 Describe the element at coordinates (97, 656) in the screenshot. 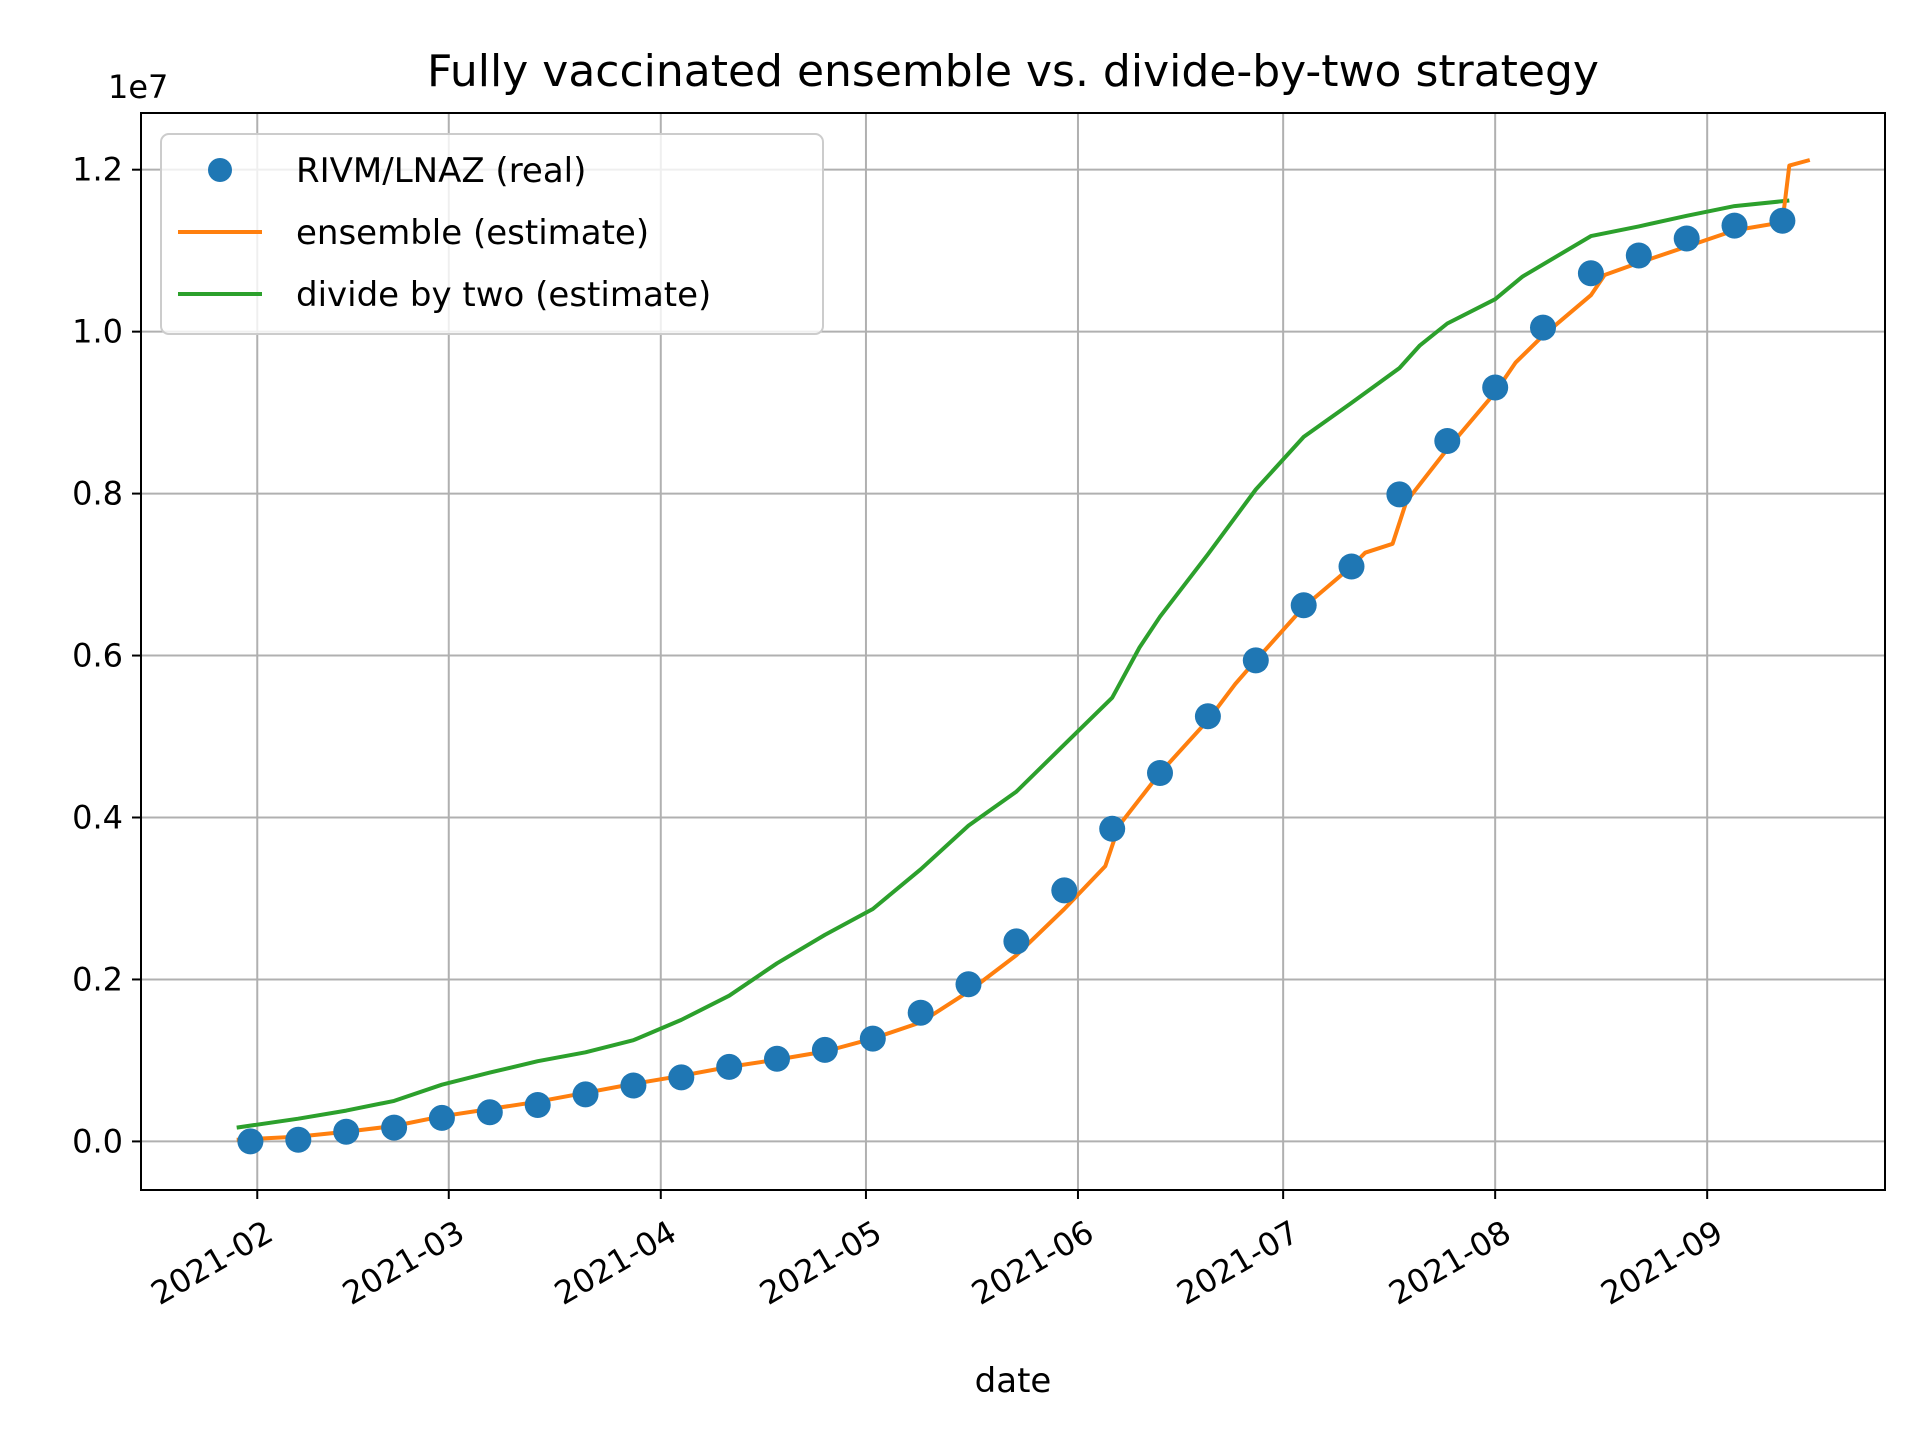

I see `y-tick-label: 0.6` at that location.